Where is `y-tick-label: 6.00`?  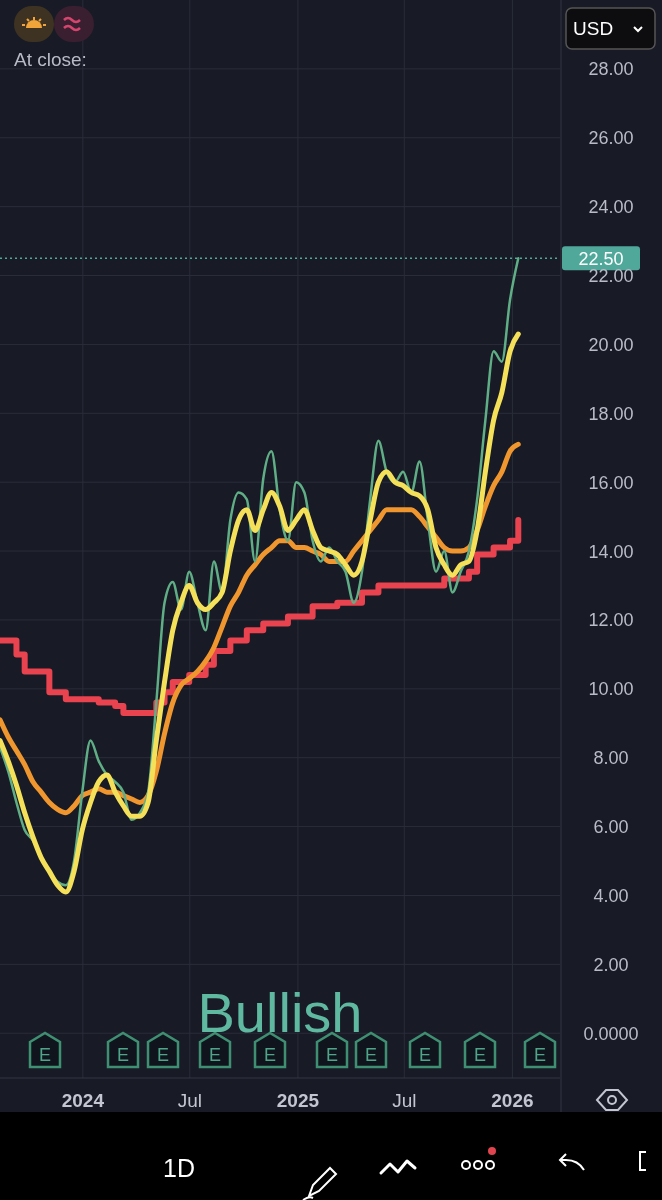 y-tick-label: 6.00 is located at coordinates (611, 827).